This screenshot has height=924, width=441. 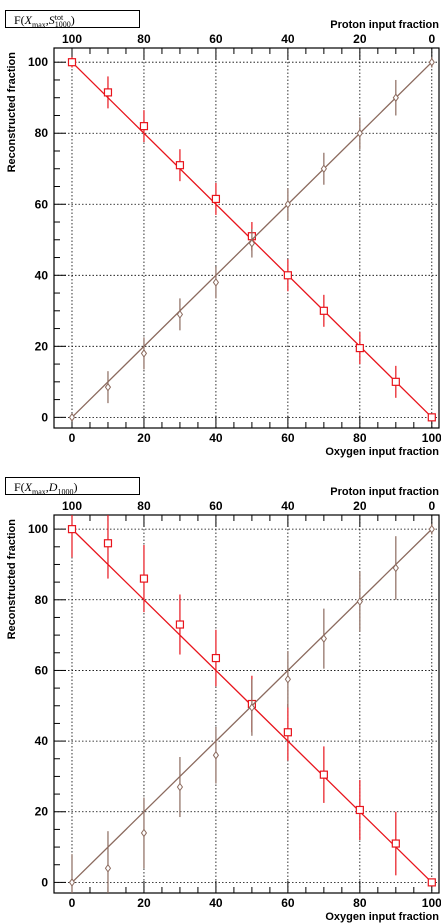 What do you see at coordinates (72, 19) in the screenshot?
I see `panel-1-label: F(Xmax,S tot 1000)` at bounding box center [72, 19].